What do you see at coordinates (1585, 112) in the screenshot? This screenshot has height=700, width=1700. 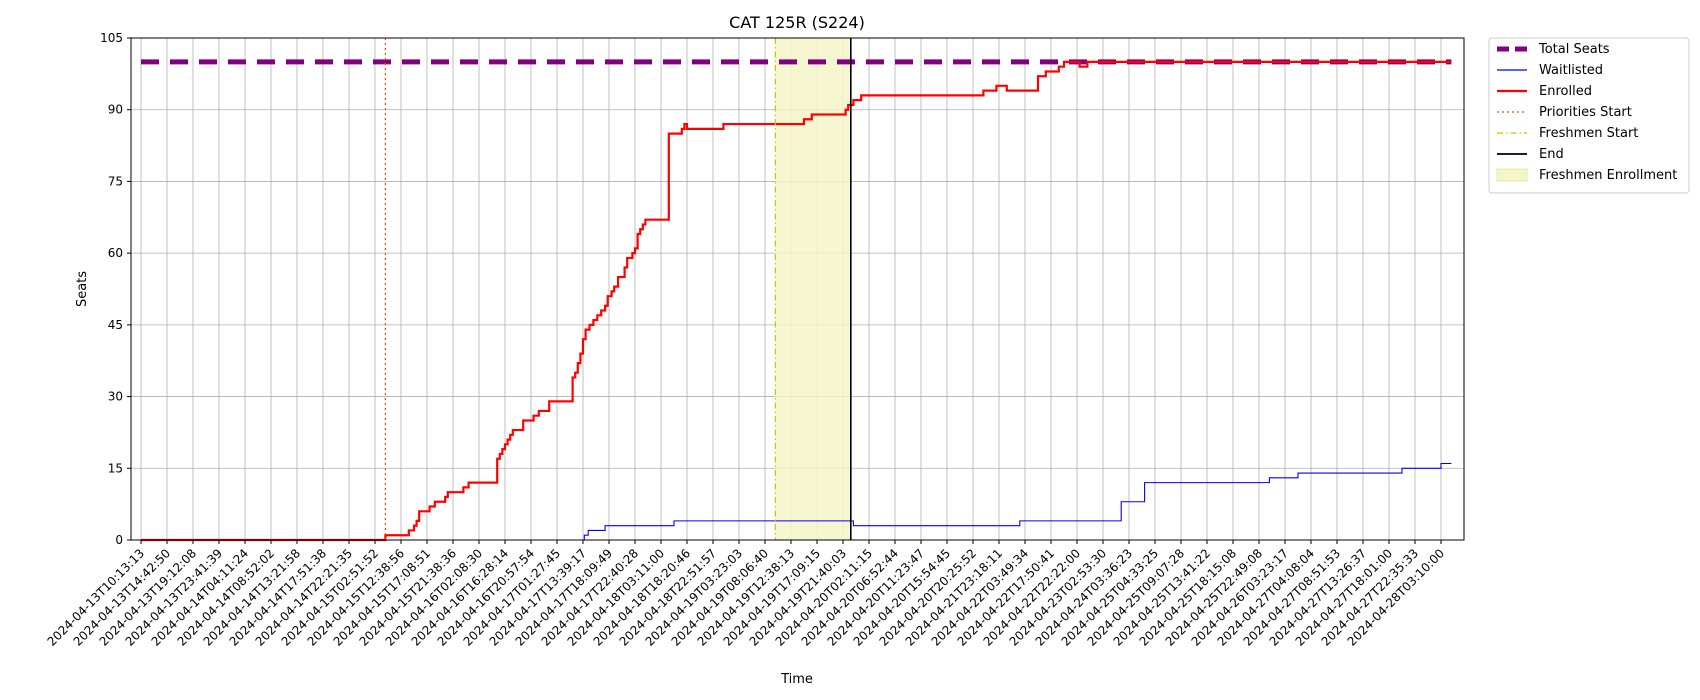 I see `legend-label: Priorities Start` at bounding box center [1585, 112].